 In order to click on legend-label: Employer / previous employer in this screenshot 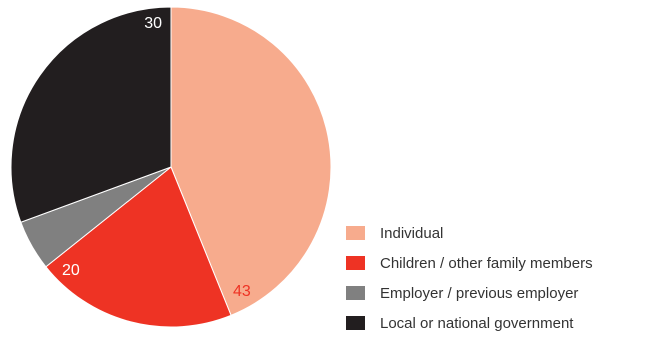, I will do `click(479, 293)`.